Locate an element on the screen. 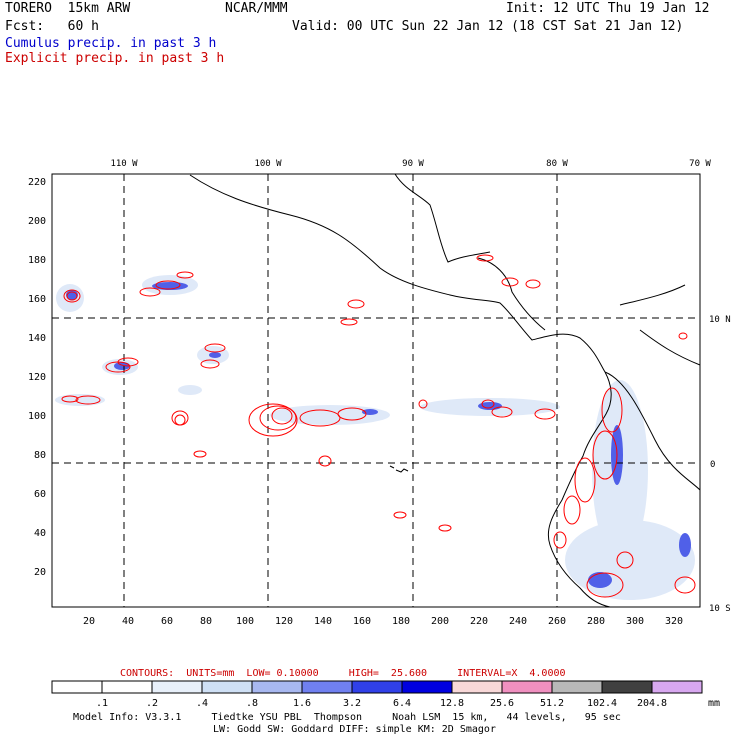 The width and height of the screenshot is (740, 740). x-tick: 320 is located at coordinates (674, 621).